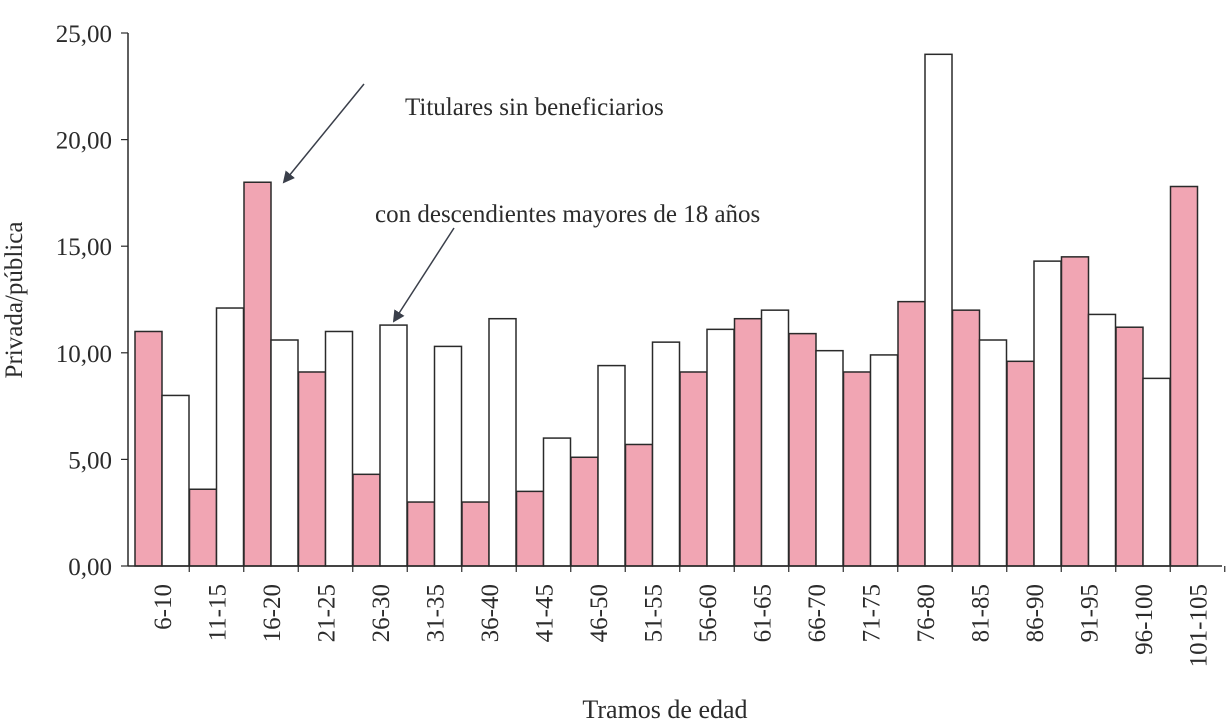  Describe the element at coordinates (926, 613) in the screenshot. I see `x-tick-label: 76-80` at that location.